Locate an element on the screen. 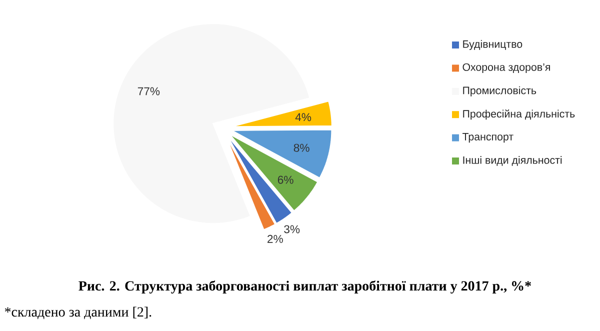 The image size is (600, 331). text: Рис. 2. Структура заборгованості виплат заробітної плати у 2017 р., %* is located at coordinates (304, 287).